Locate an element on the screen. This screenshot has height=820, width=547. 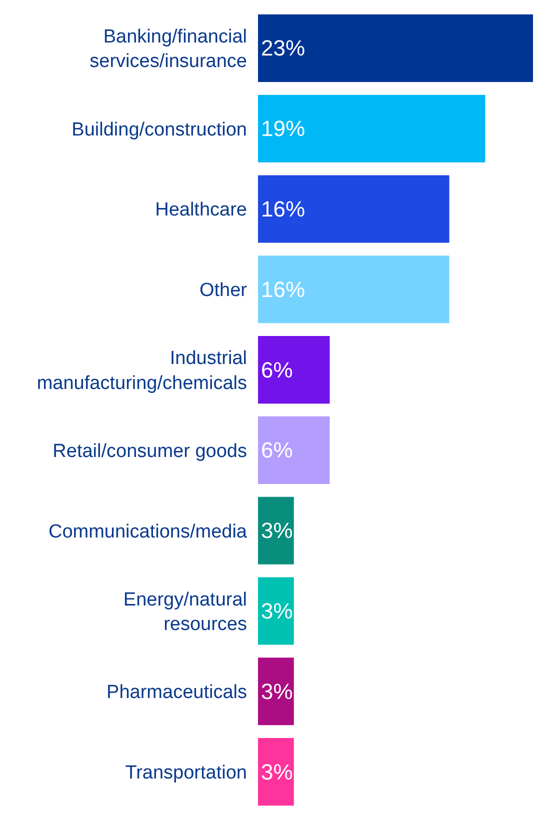
y-tick-label: Industrial manufacturing/chemicals is located at coordinates (141, 371).